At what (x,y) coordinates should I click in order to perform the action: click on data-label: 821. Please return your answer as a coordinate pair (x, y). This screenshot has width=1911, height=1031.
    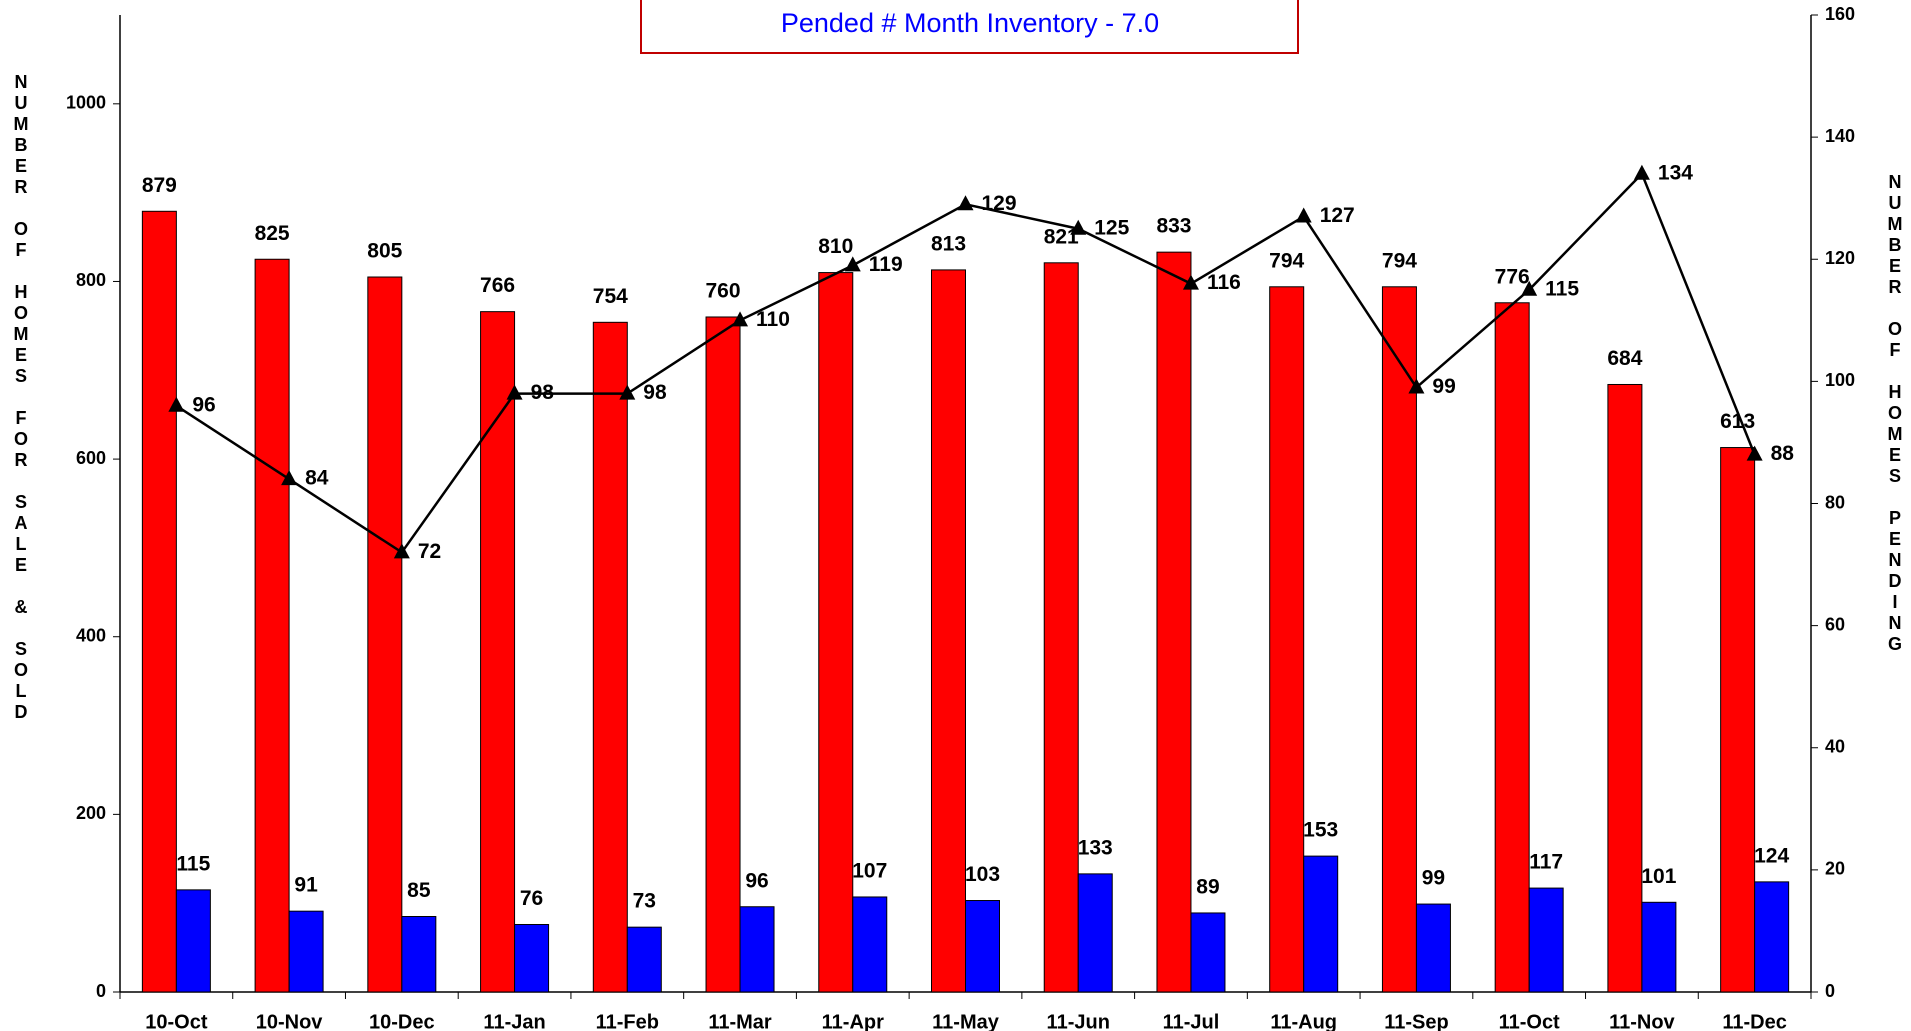
    Looking at the image, I should click on (1061, 236).